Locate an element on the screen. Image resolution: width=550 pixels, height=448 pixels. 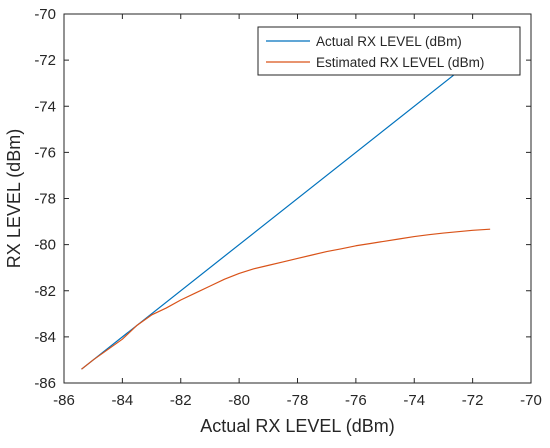
x-axis-label: Actual RX LEVEL (dBm) is located at coordinates (297, 426).